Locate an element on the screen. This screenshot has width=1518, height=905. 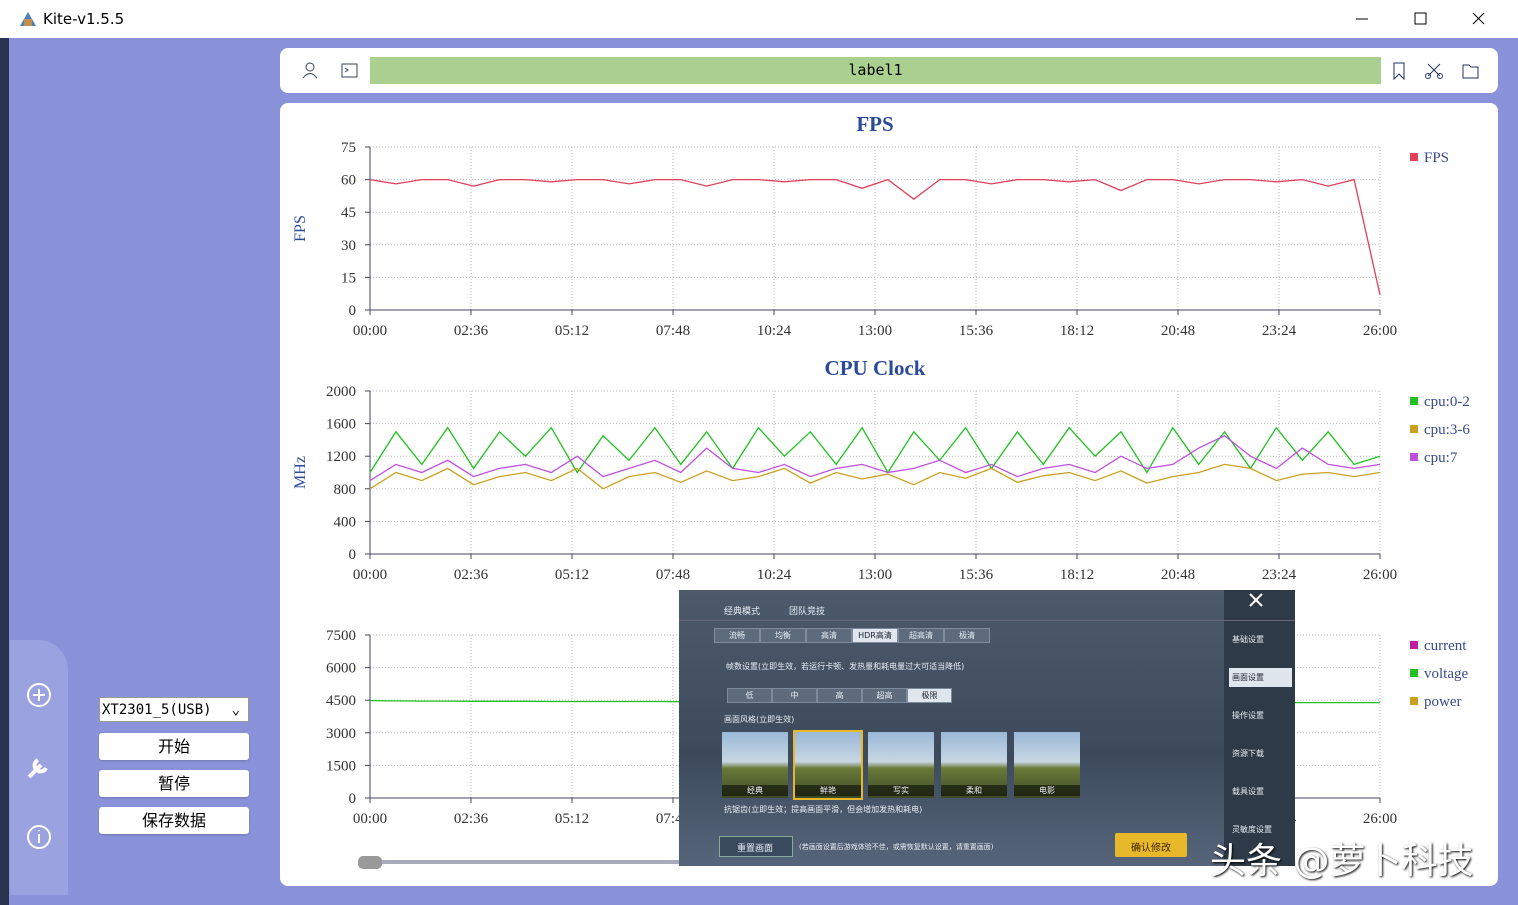
confirm-button-bg is located at coordinates (1151, 845).